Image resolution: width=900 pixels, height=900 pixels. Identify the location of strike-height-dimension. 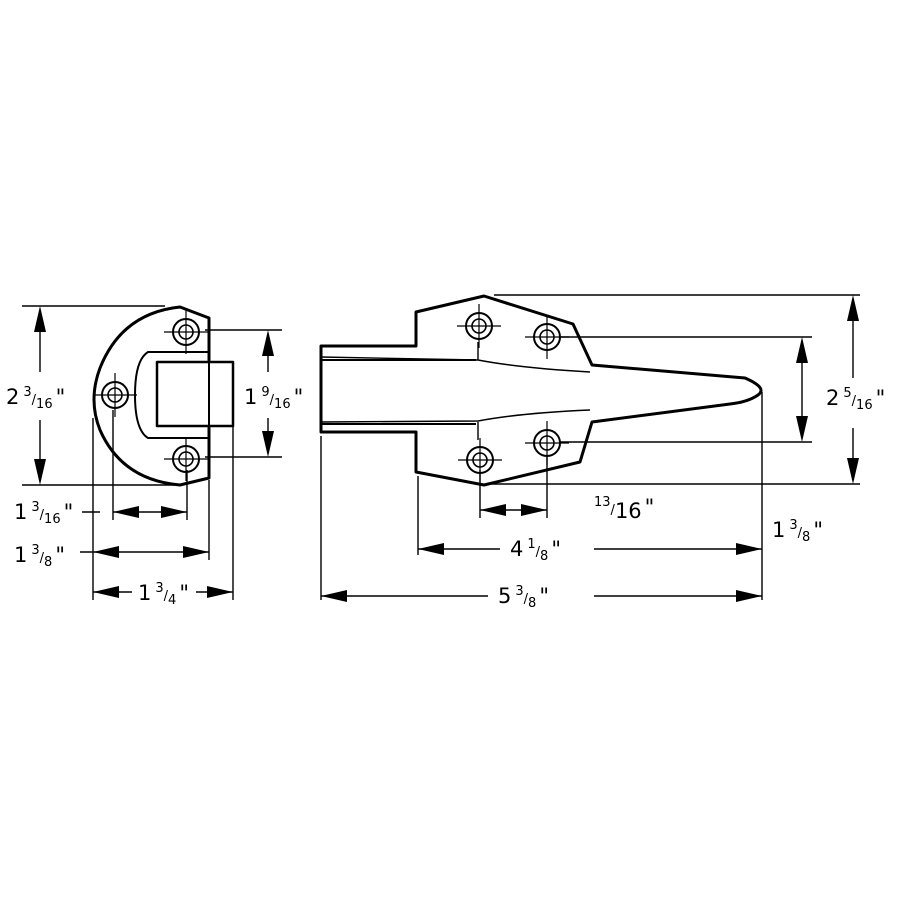
(40, 395).